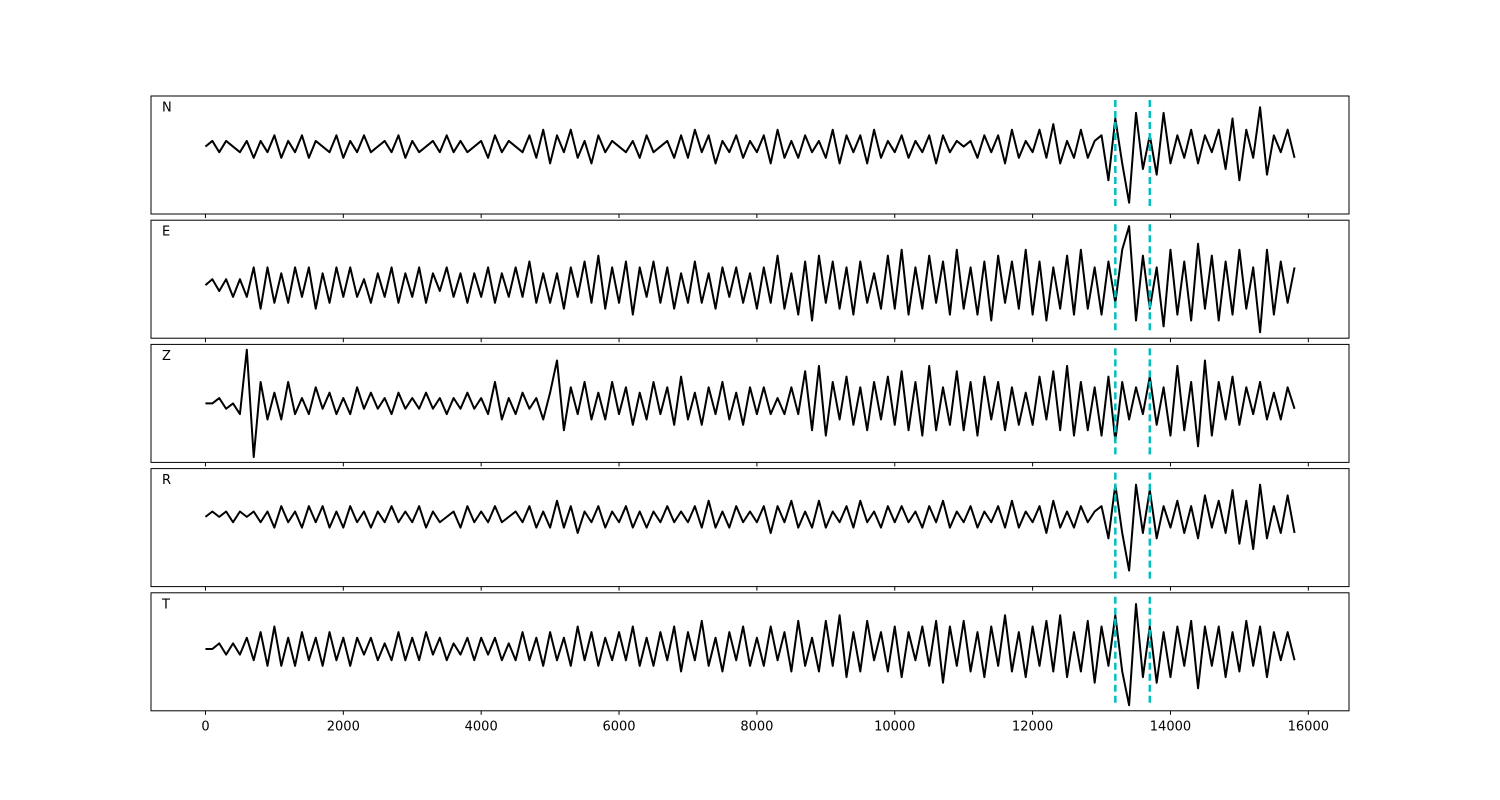 The image size is (1500, 800). What do you see at coordinates (343, 726) in the screenshot?
I see `x-tick-label: 2000` at bounding box center [343, 726].